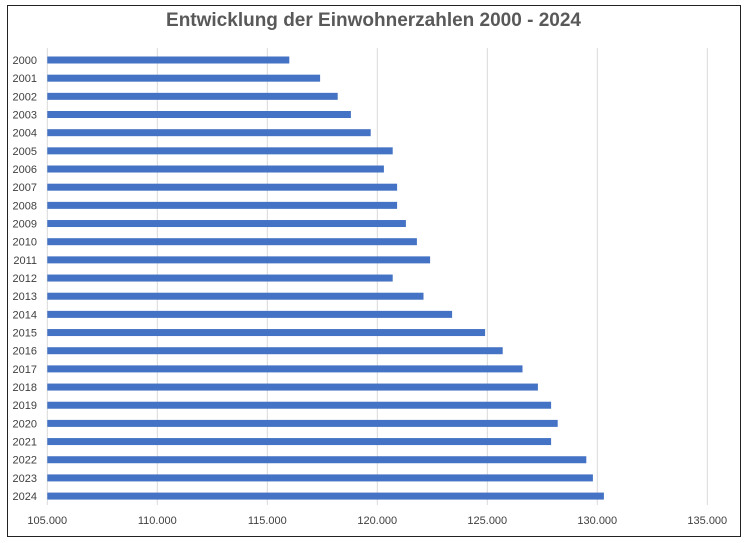 This screenshot has height=543, width=747. Describe the element at coordinates (215, 169) in the screenshot. I see `bar-2006` at that location.